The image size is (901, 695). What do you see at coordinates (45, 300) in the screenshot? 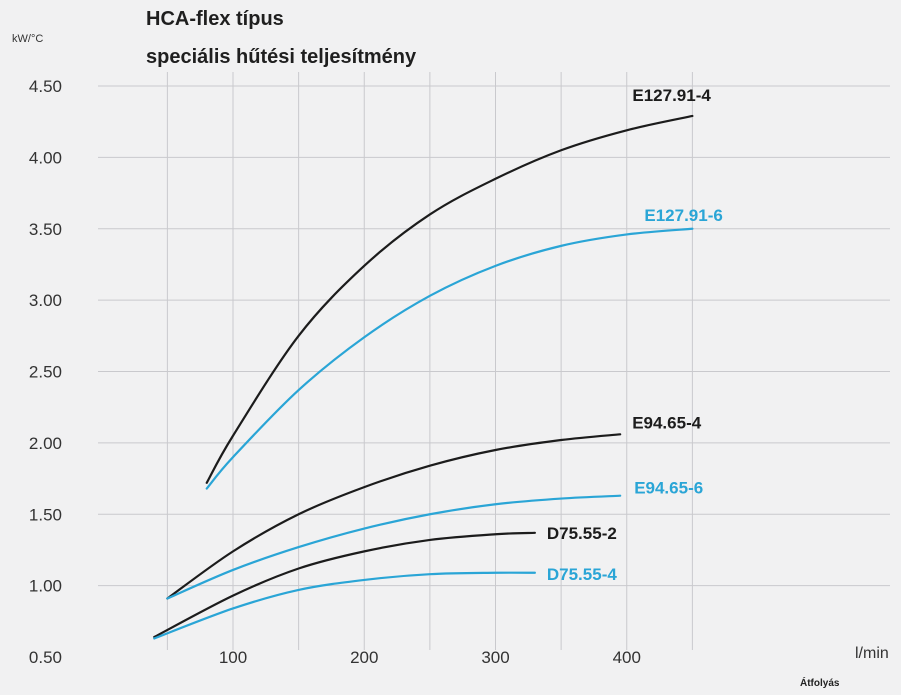
I see `y-tick-label: 3.00` at bounding box center [45, 300].